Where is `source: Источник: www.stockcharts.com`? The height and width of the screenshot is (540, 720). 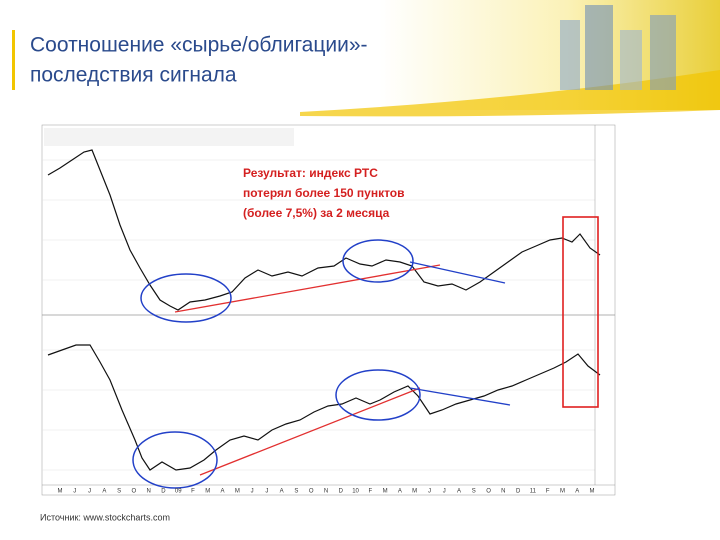 source: Источник: www.stockcharts.com is located at coordinates (105, 517).